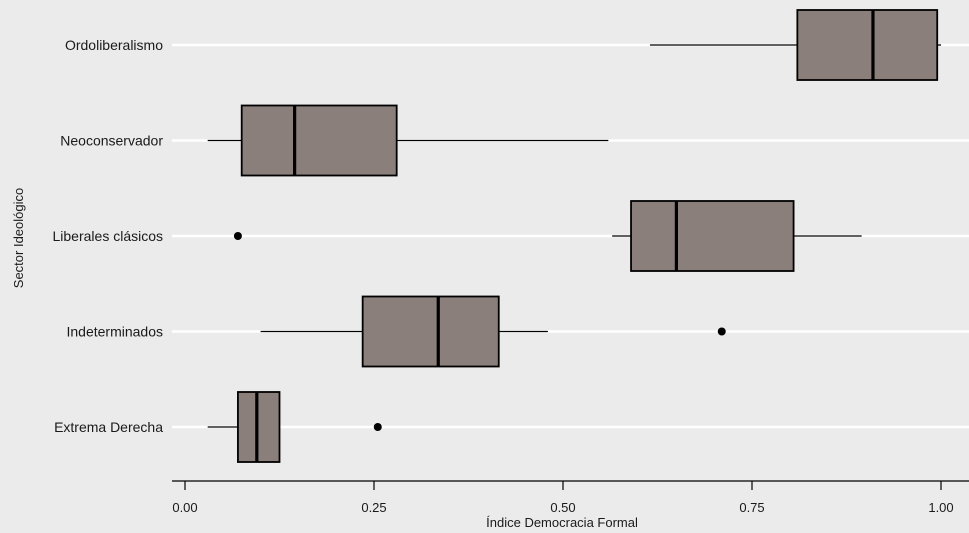  Describe the element at coordinates (18, 238) in the screenshot. I see `y-axis-title: Sector Ideológico` at that location.